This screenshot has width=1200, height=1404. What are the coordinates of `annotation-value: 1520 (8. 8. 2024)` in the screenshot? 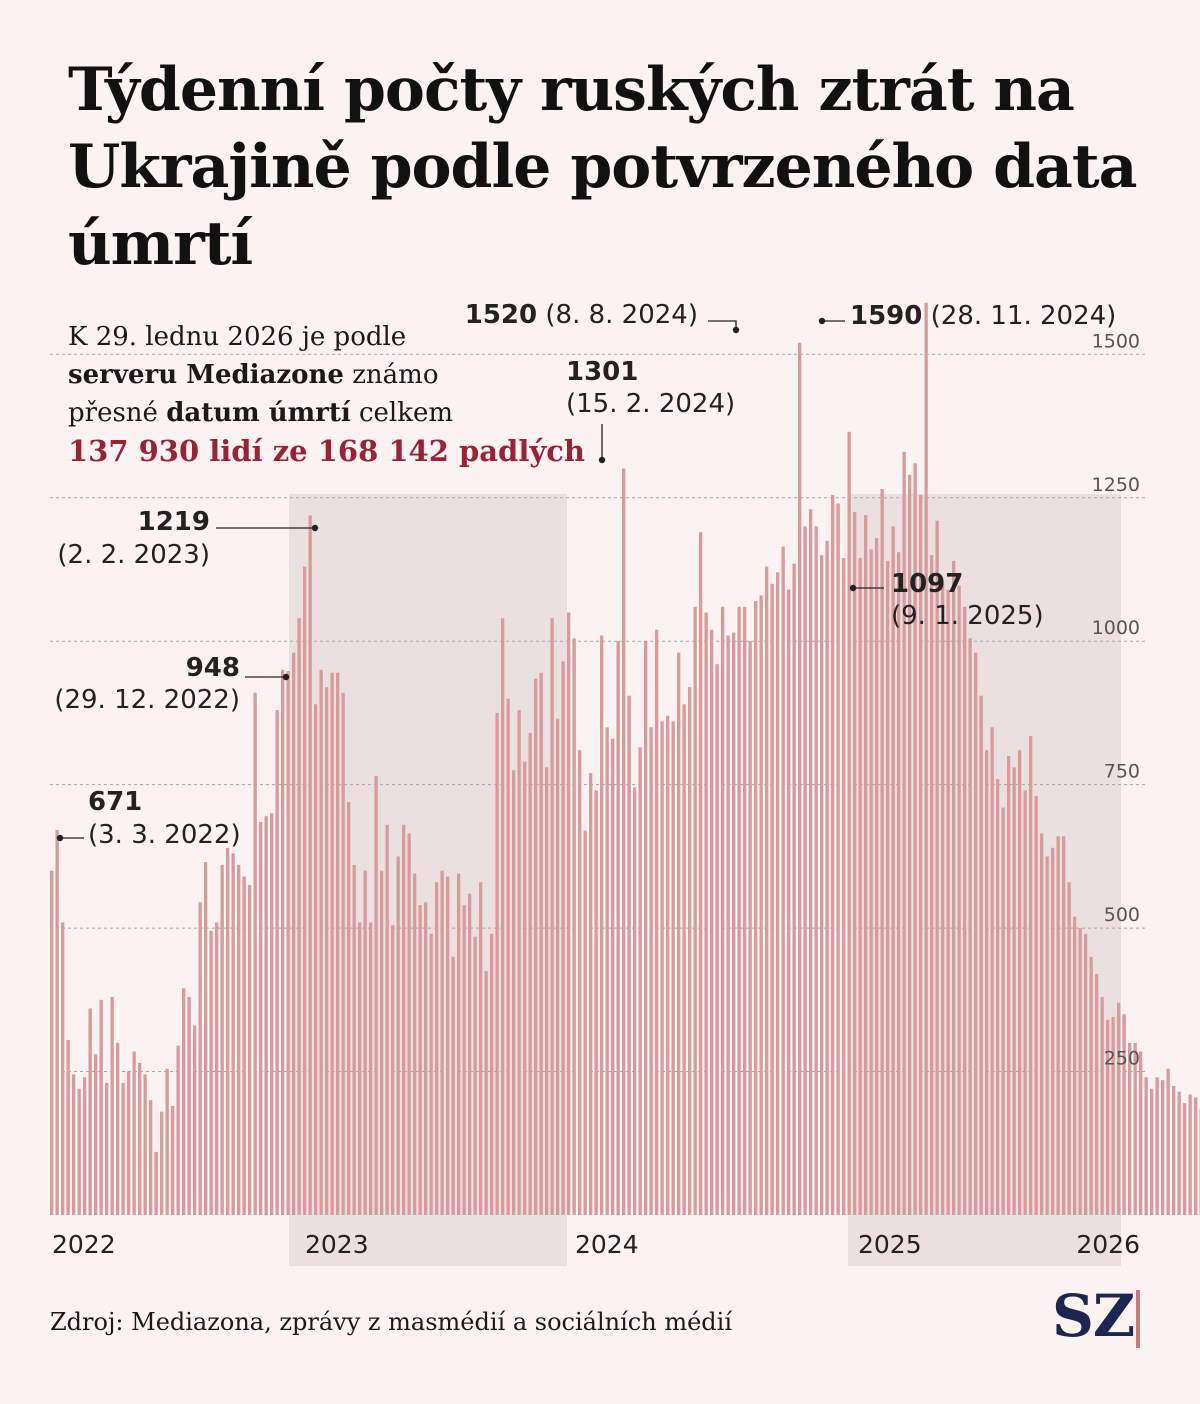 It's located at (581, 315).